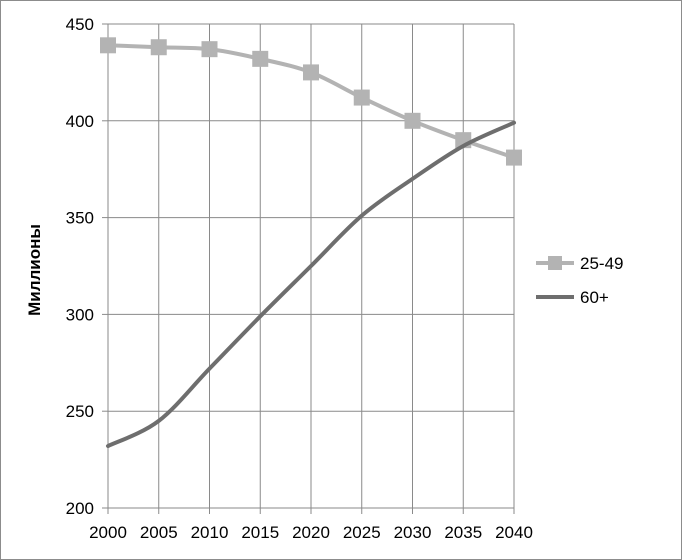 The height and width of the screenshot is (560, 682). I want to click on data-point-25-49-2020, so click(311, 72).